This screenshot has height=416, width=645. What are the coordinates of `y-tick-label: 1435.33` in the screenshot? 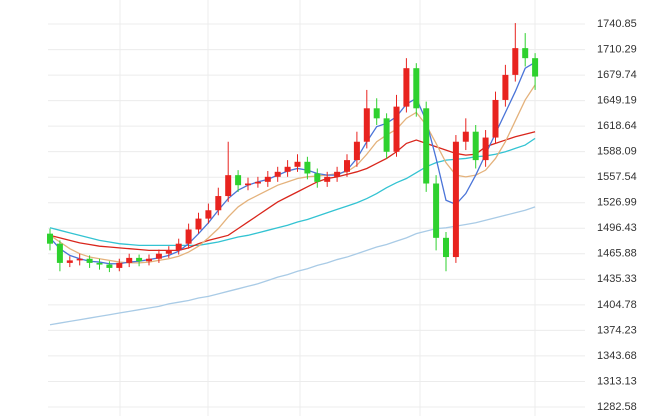 It's located at (617, 279).